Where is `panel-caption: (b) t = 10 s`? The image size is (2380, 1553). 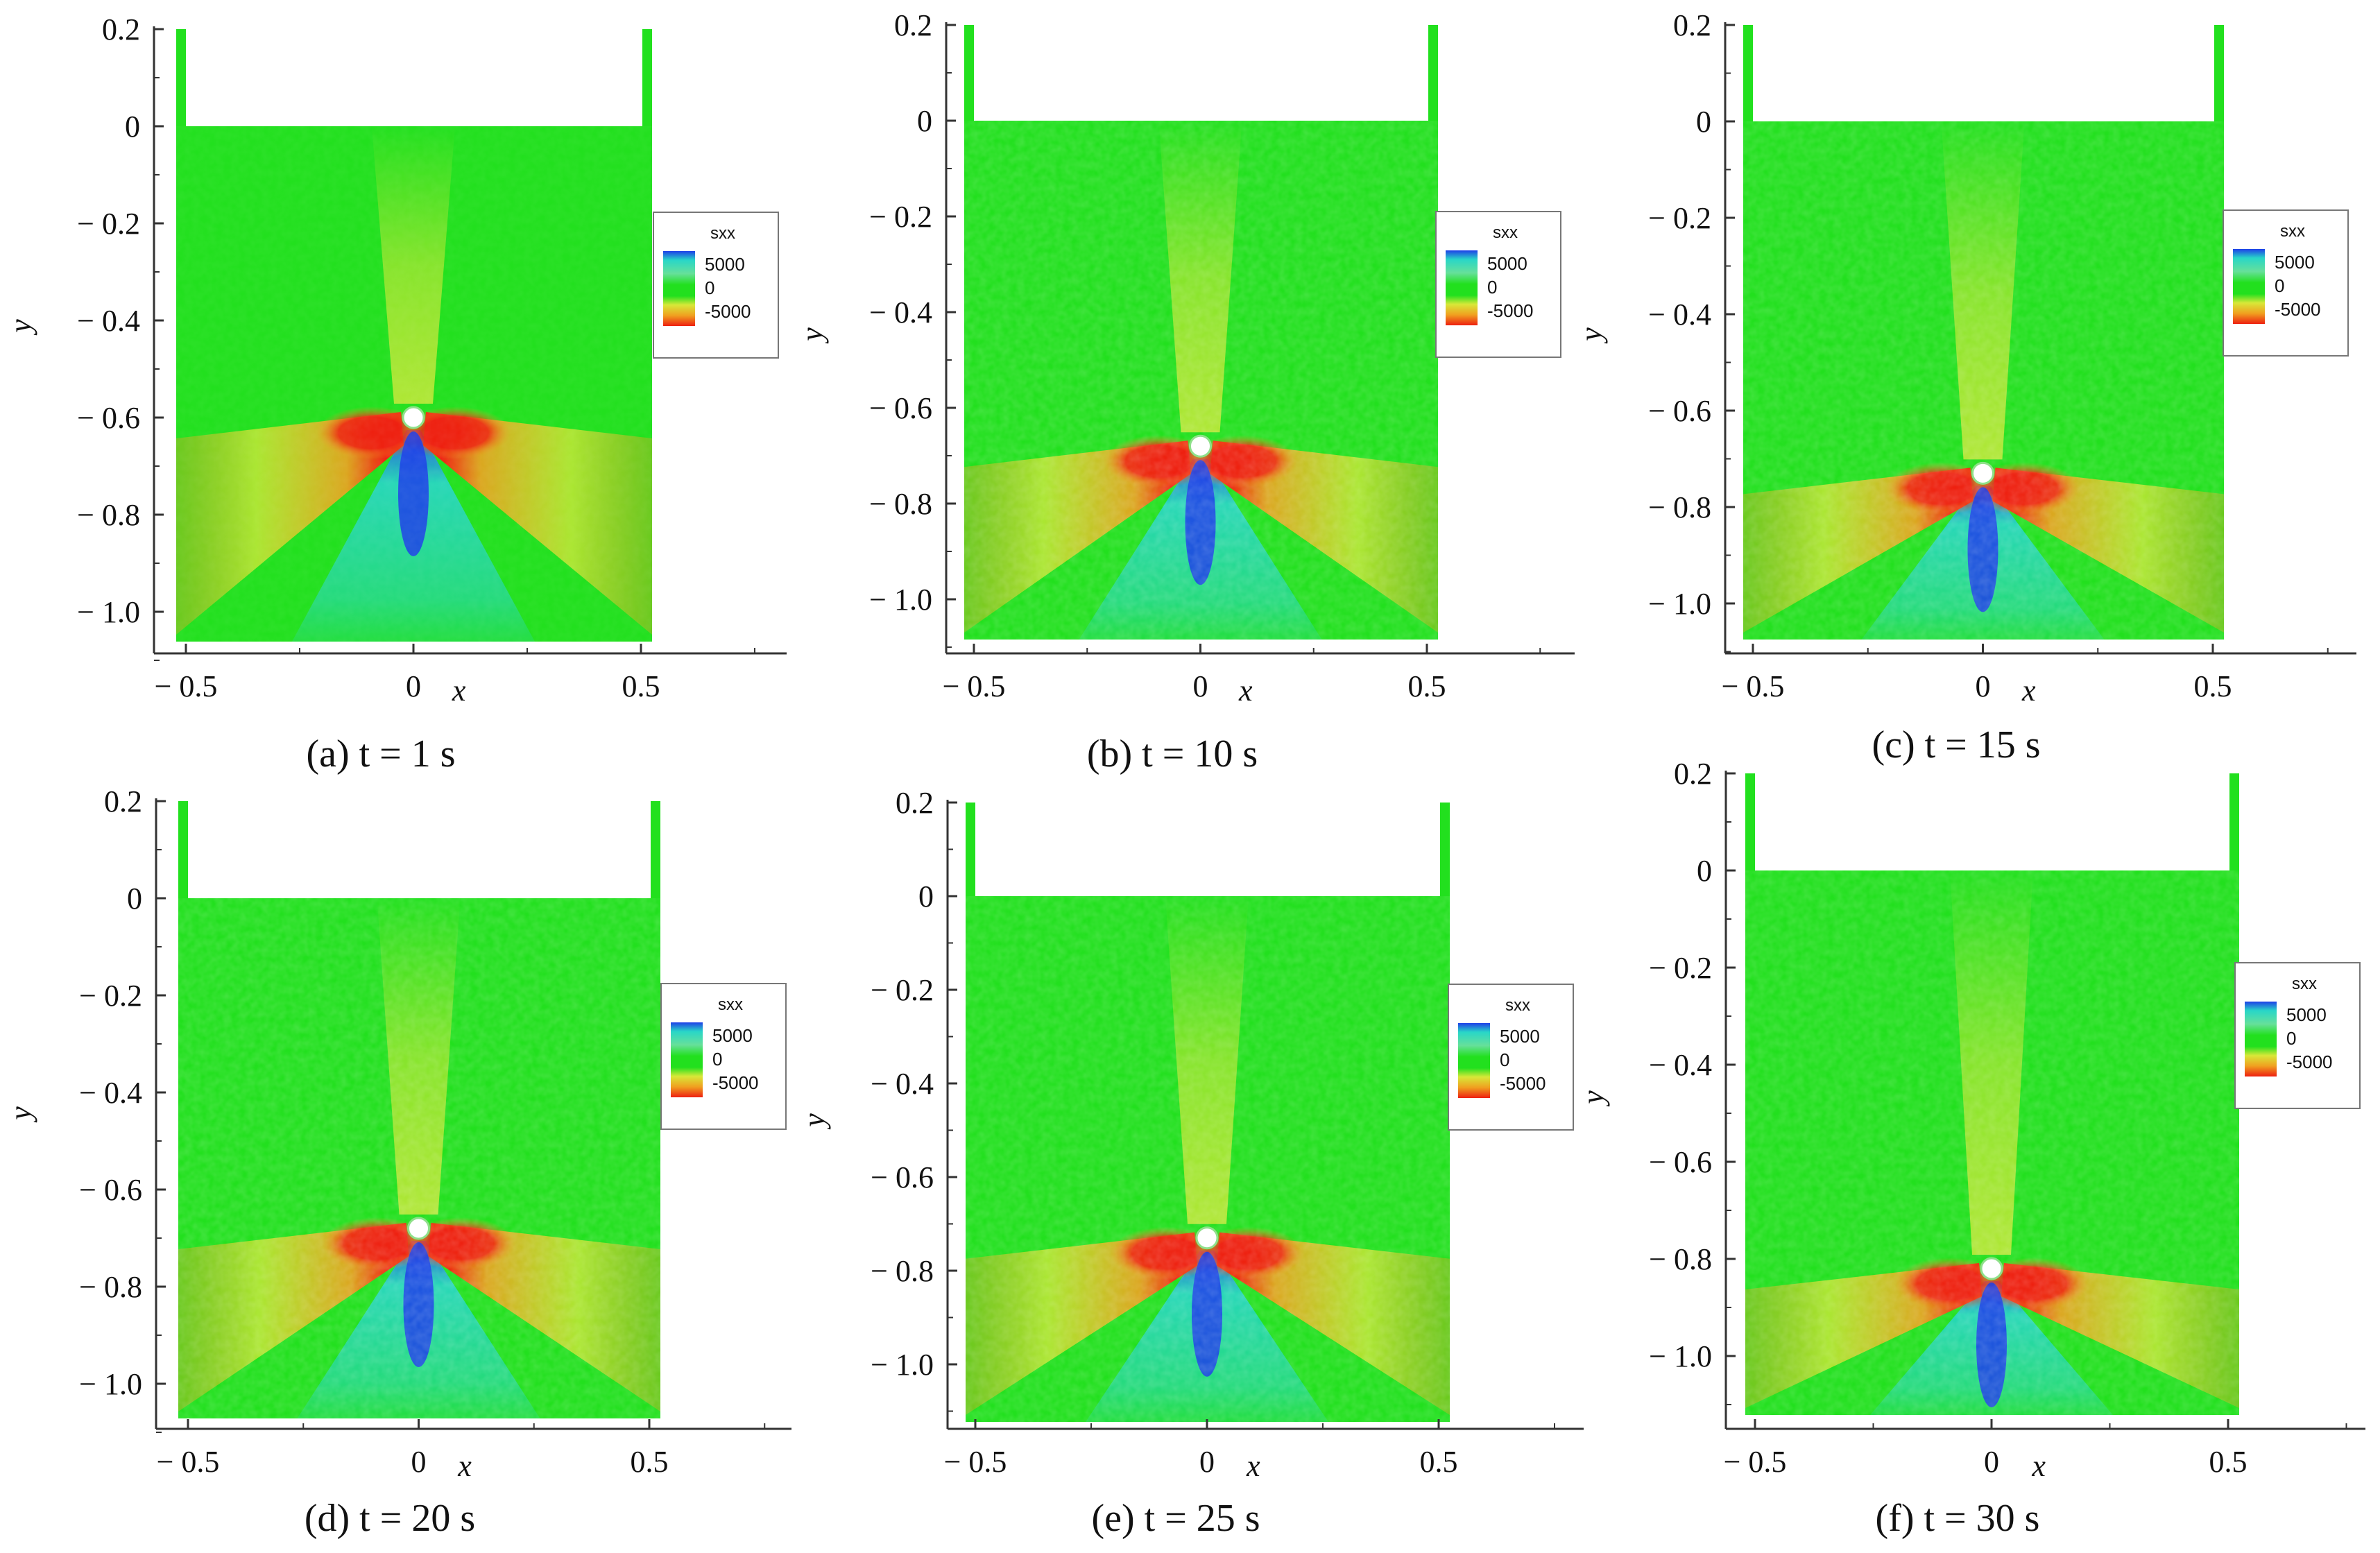 panel-caption: (b) t = 10 s is located at coordinates (1172, 754).